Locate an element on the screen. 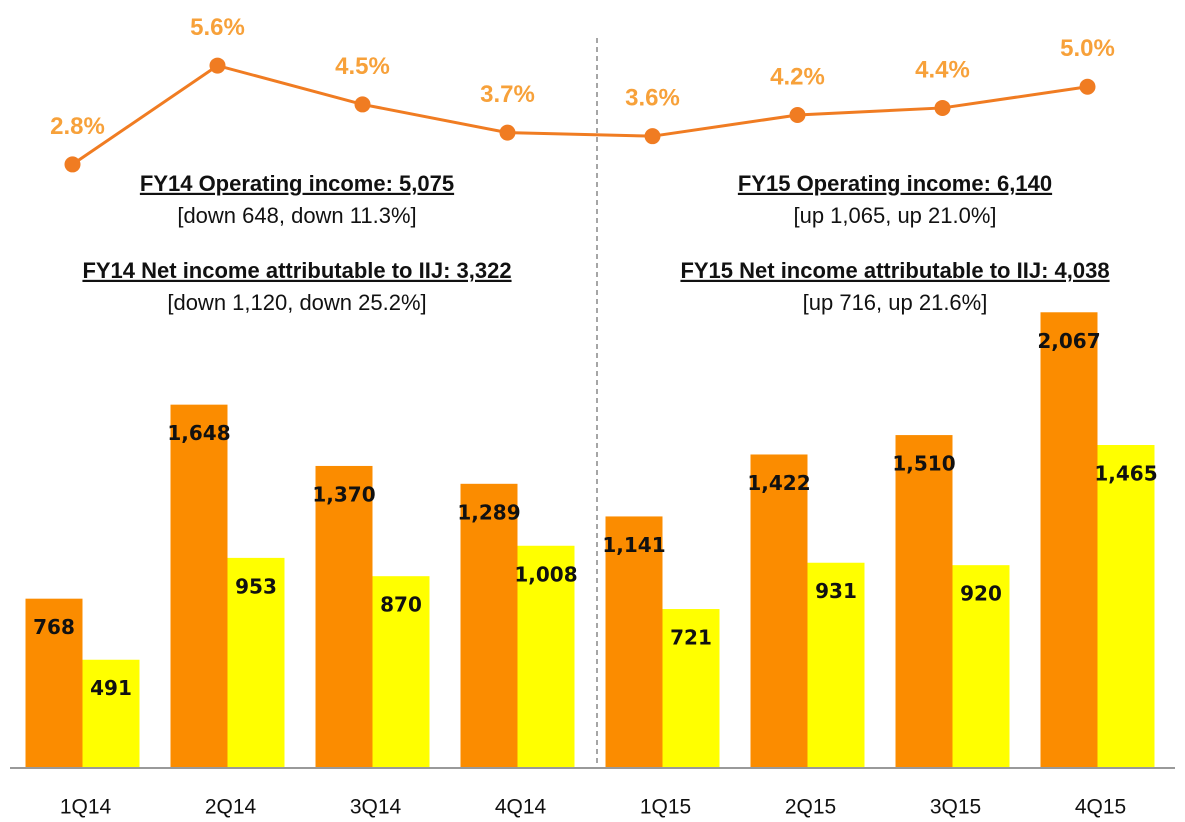 The height and width of the screenshot is (822, 1185). data-label: 5.0% is located at coordinates (1087, 48).